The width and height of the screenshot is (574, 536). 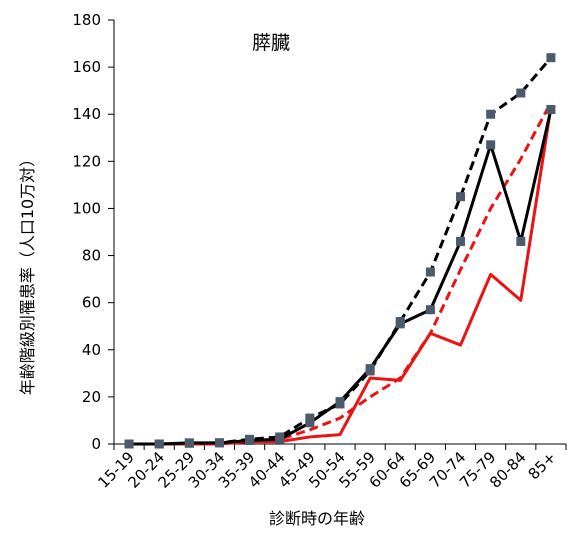 I want to click on y-tick-label: 140, so click(x=86, y=114).